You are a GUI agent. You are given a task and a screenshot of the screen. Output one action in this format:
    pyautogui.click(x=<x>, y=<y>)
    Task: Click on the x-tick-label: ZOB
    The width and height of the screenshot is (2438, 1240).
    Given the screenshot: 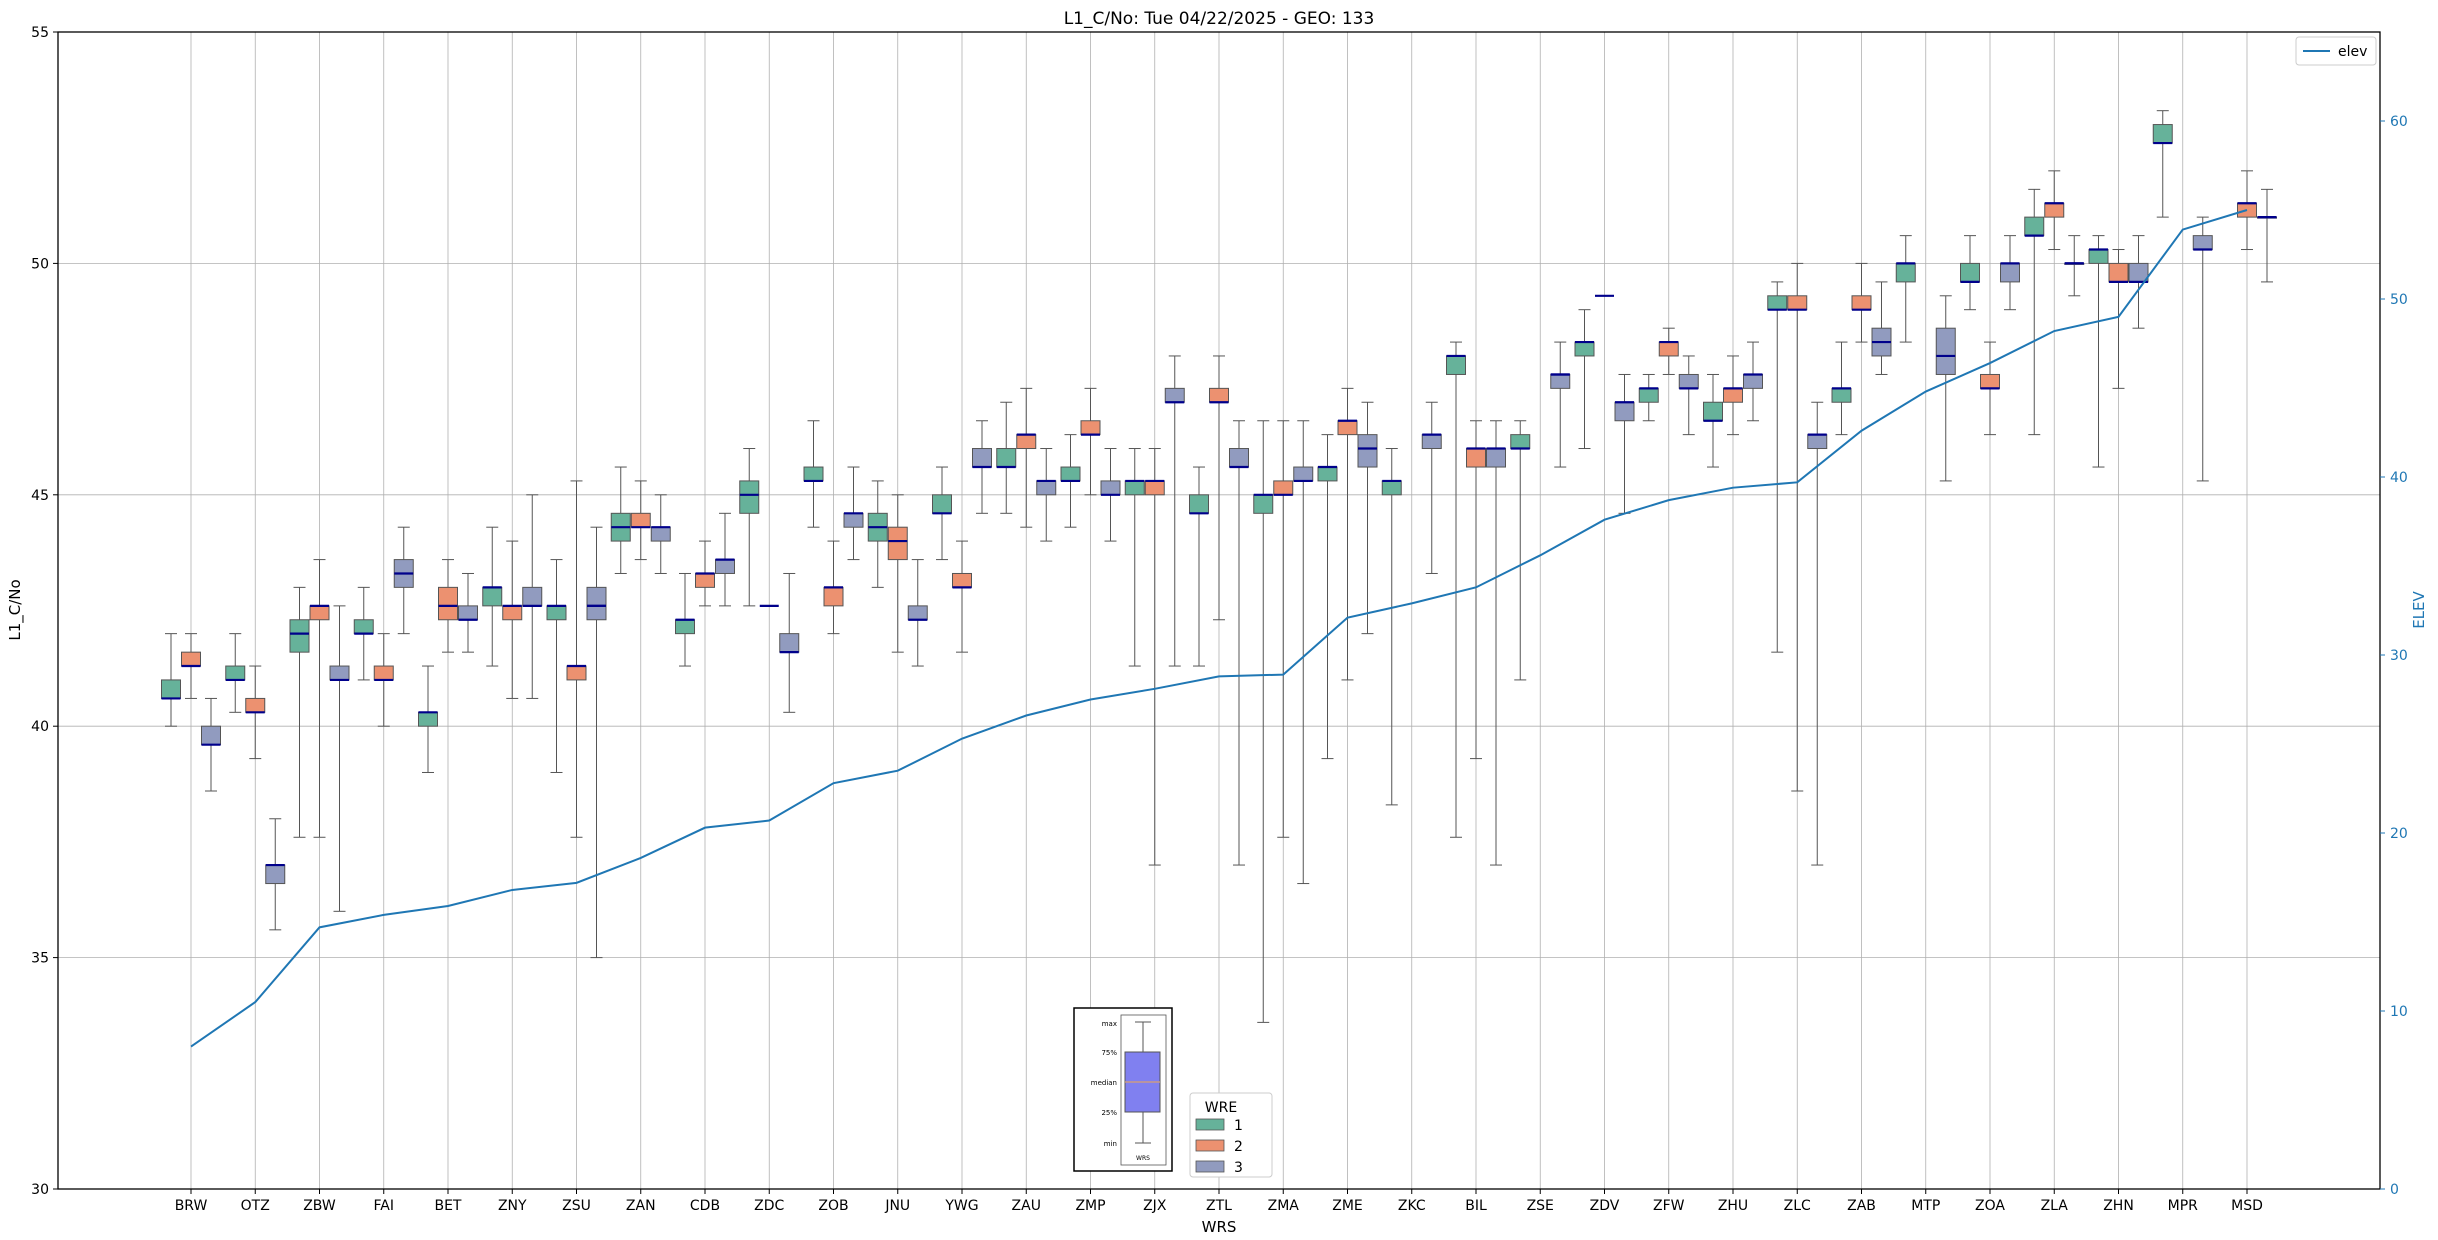 What is the action you would take?
    pyautogui.click(x=833, y=1206)
    